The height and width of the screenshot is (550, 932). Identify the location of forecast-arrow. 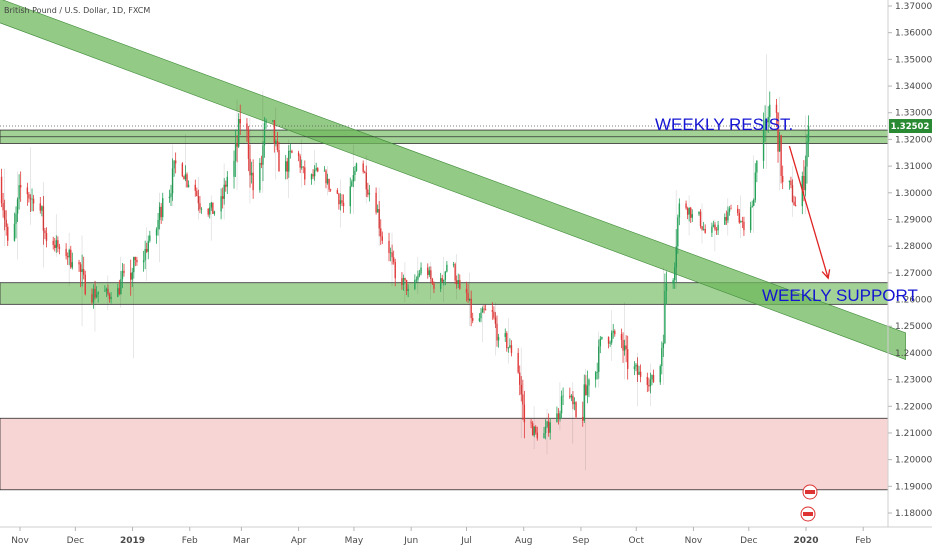
(808, 212).